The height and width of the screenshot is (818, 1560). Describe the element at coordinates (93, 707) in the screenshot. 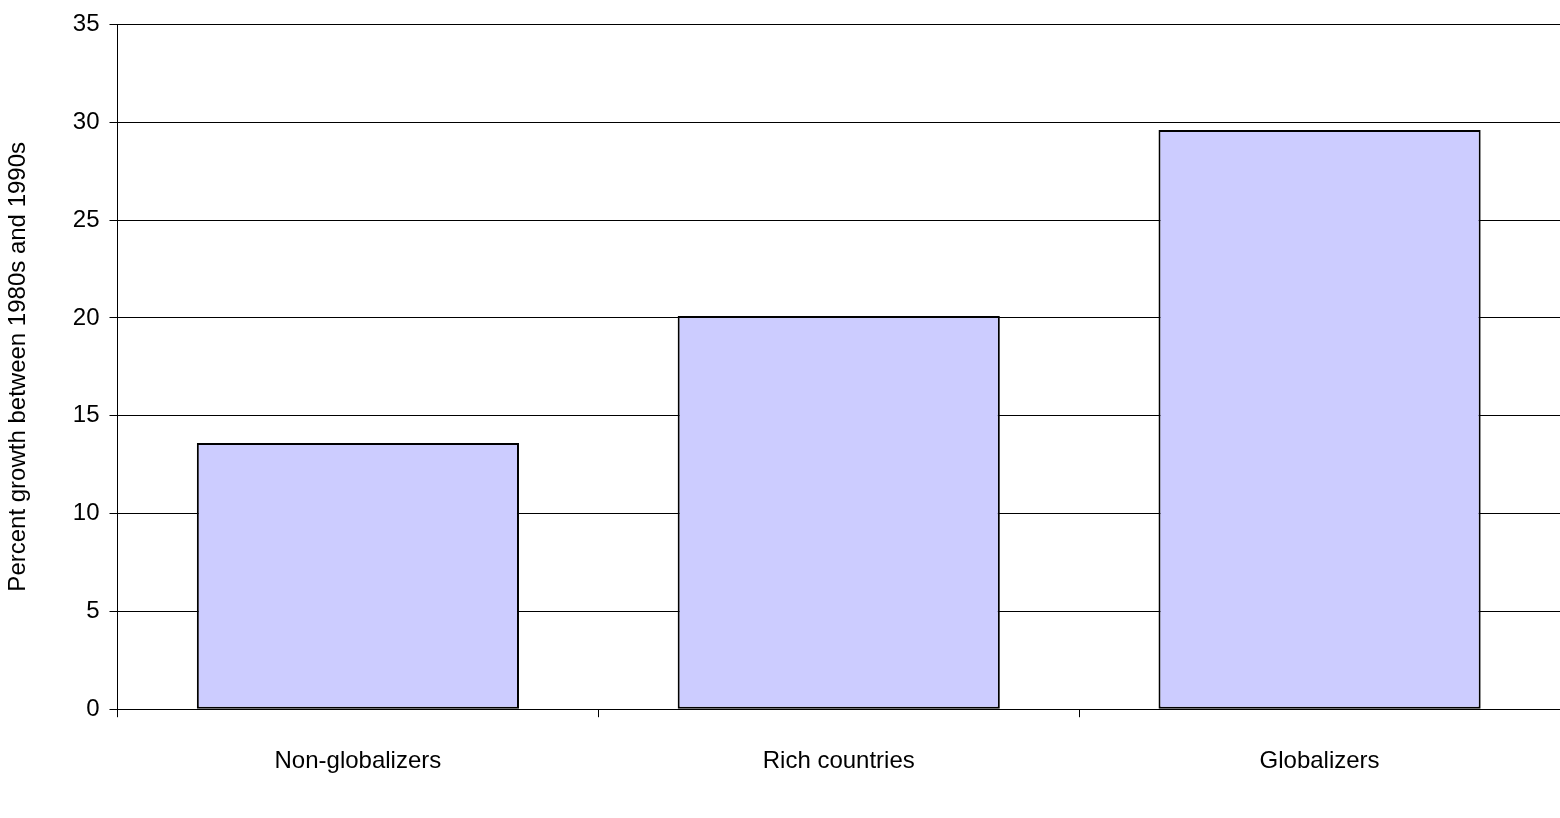

I see `y-tick-label: 0` at that location.